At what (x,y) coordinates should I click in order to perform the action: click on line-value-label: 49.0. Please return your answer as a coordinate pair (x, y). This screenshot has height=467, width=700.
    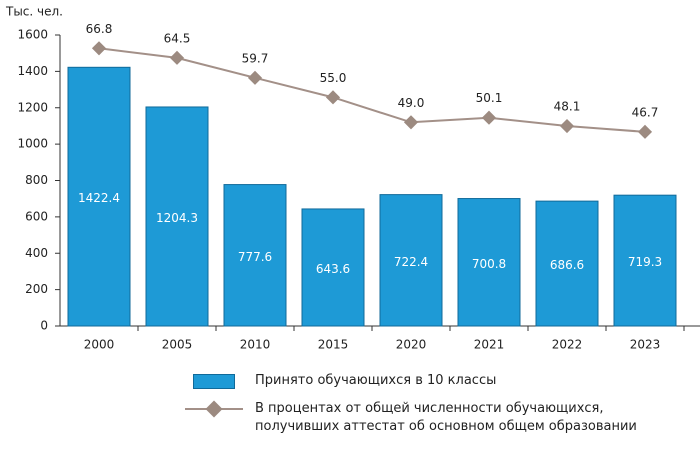
    Looking at the image, I should click on (411, 103).